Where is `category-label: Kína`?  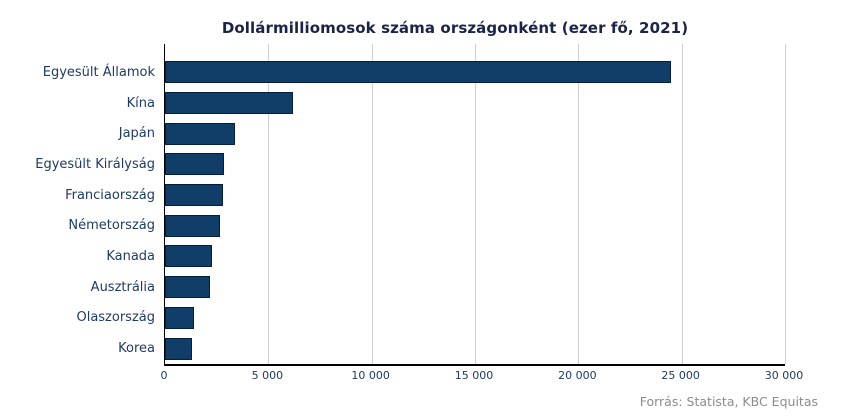 category-label: Kína is located at coordinates (140, 103).